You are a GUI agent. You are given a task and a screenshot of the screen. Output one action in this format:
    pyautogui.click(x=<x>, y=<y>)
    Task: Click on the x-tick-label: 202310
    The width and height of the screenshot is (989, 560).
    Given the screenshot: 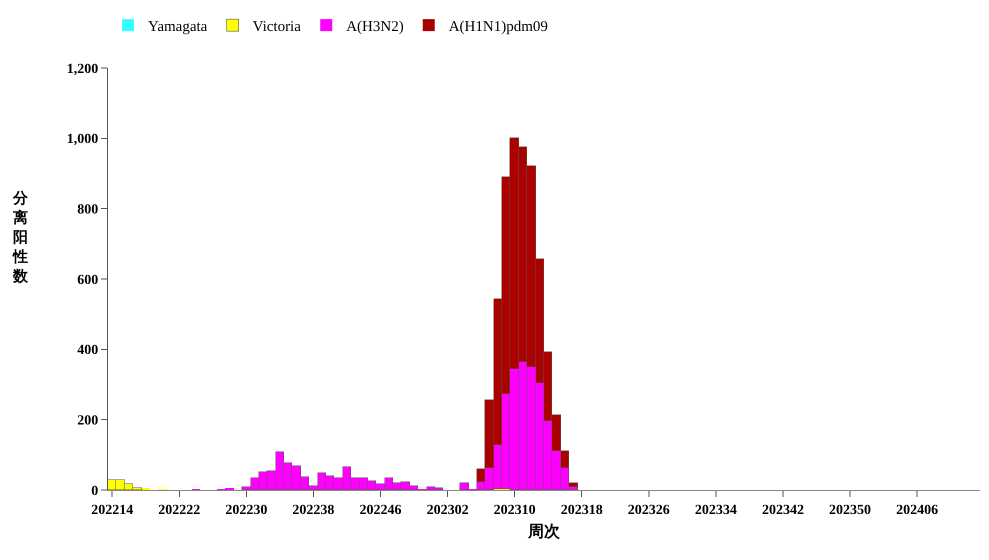 What is the action you would take?
    pyautogui.click(x=515, y=510)
    